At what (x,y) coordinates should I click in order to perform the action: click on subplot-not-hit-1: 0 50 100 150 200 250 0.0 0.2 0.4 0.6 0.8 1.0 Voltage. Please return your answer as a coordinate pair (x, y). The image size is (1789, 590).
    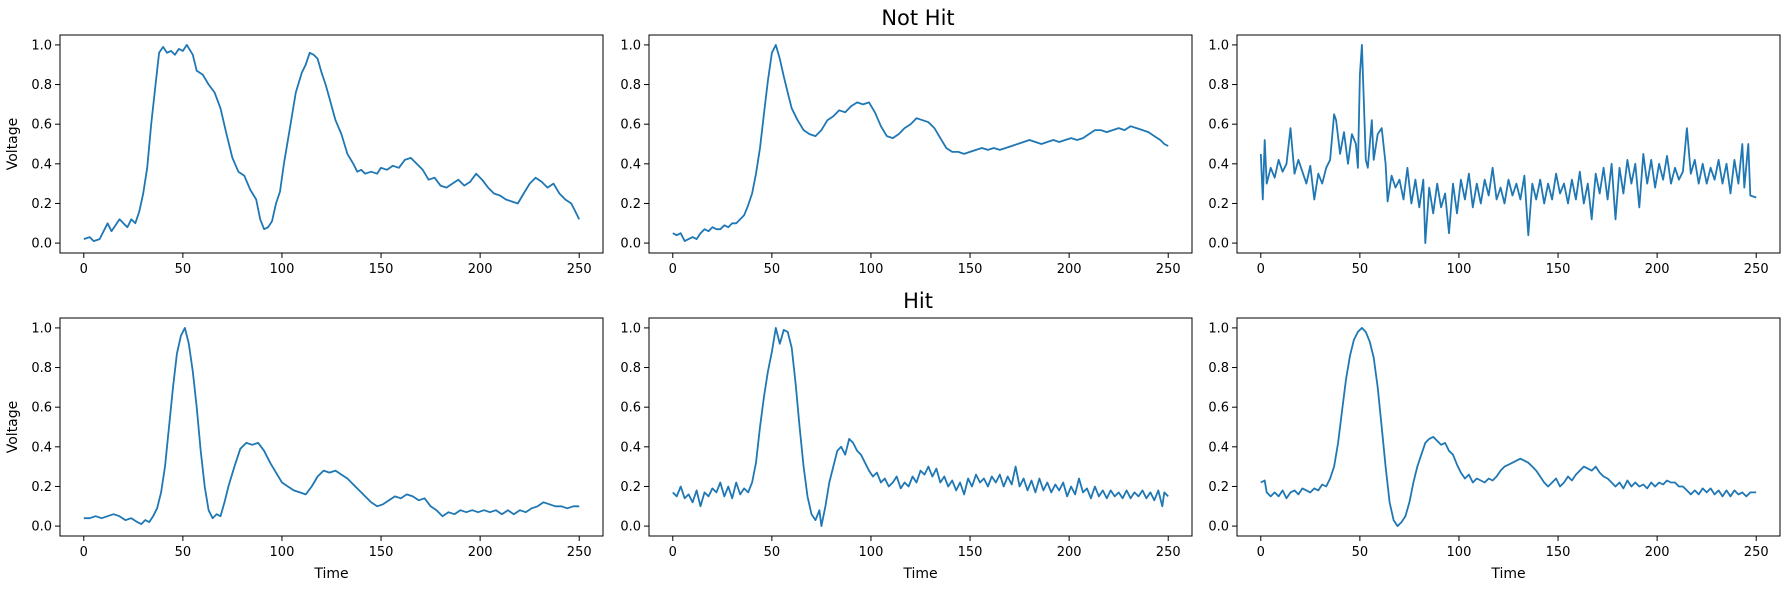
    Looking at the image, I should click on (304, 155).